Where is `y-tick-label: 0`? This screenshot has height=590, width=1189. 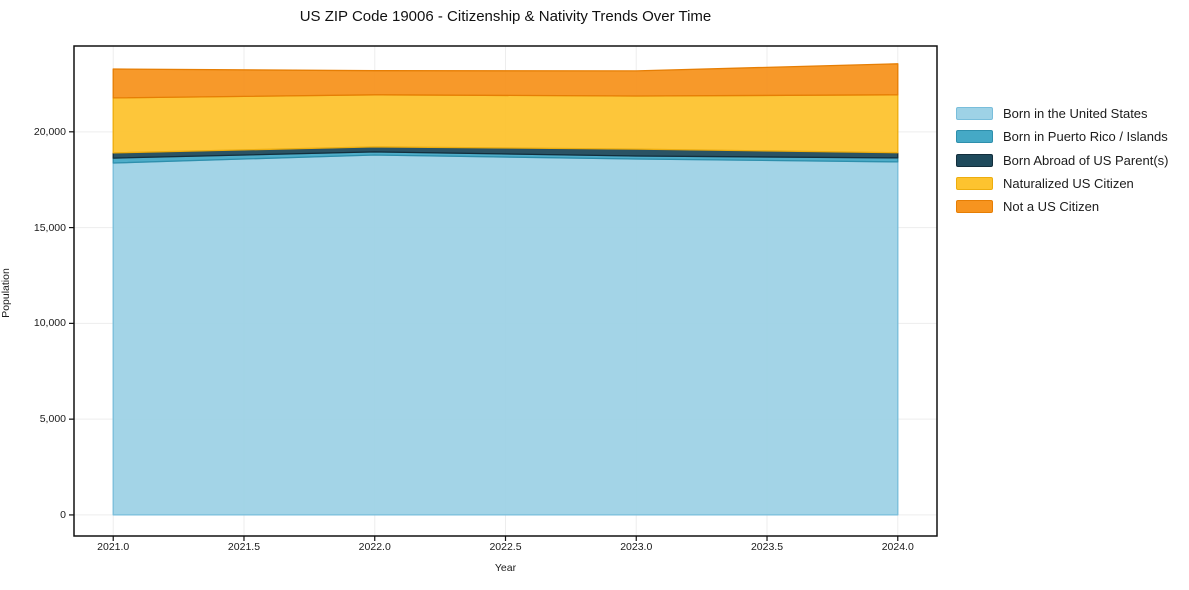 y-tick-label: 0 is located at coordinates (63, 514).